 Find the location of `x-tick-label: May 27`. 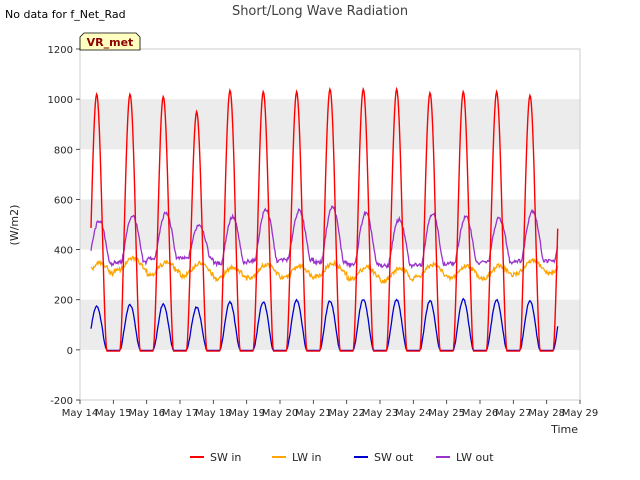

x-tick-label: May 27 is located at coordinates (513, 413).